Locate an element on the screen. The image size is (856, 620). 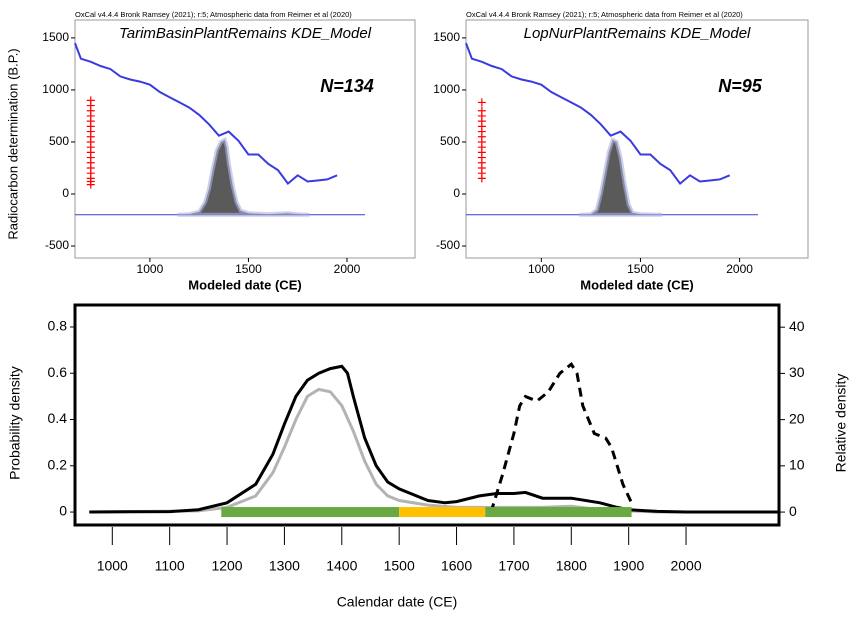
y2-axis-label: Relative density is located at coordinates (841, 423).